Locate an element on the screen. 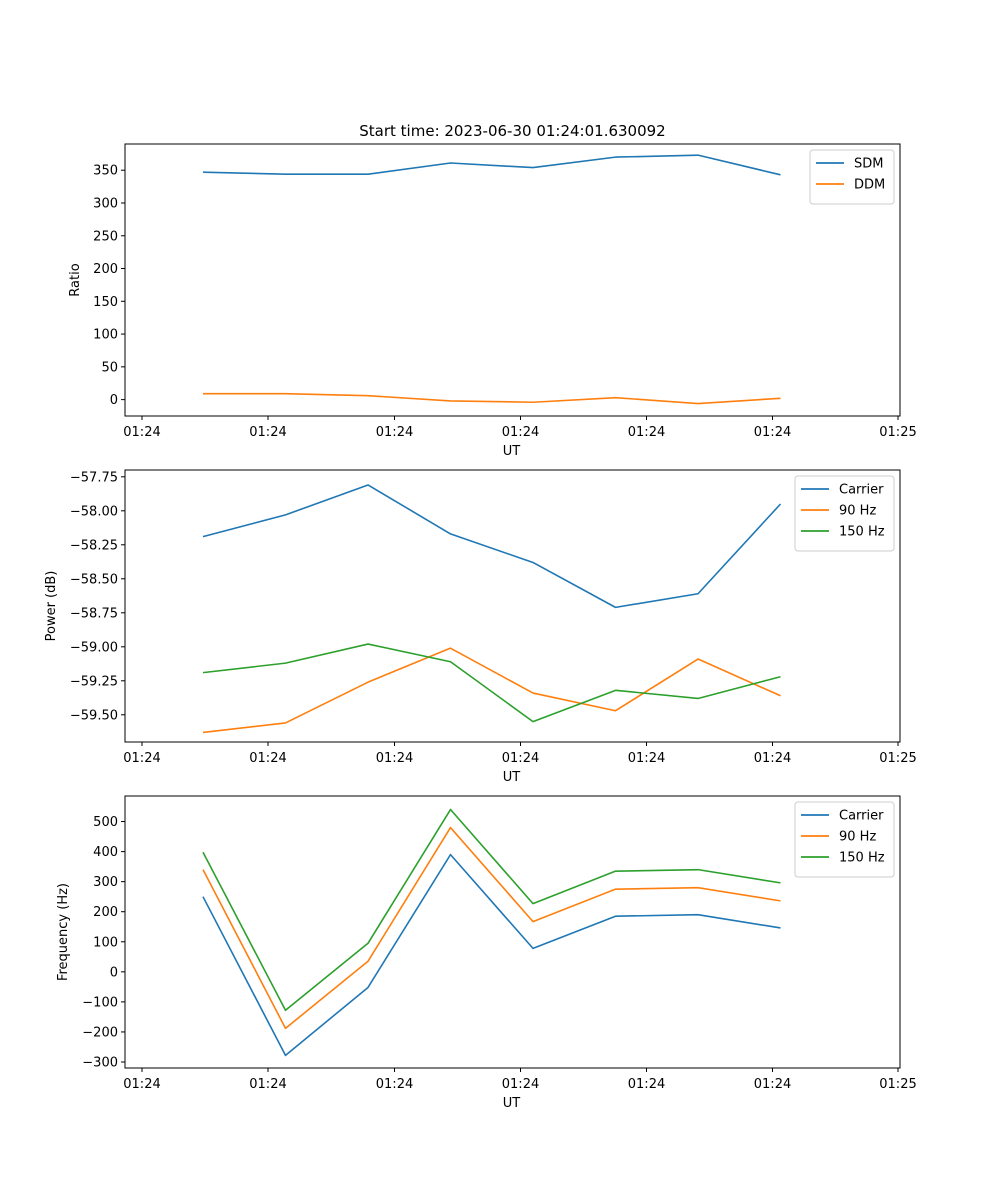 Image resolution: width=1000 pixels, height=1204 pixels. ratio-series-ddm-line is located at coordinates (492, 398).